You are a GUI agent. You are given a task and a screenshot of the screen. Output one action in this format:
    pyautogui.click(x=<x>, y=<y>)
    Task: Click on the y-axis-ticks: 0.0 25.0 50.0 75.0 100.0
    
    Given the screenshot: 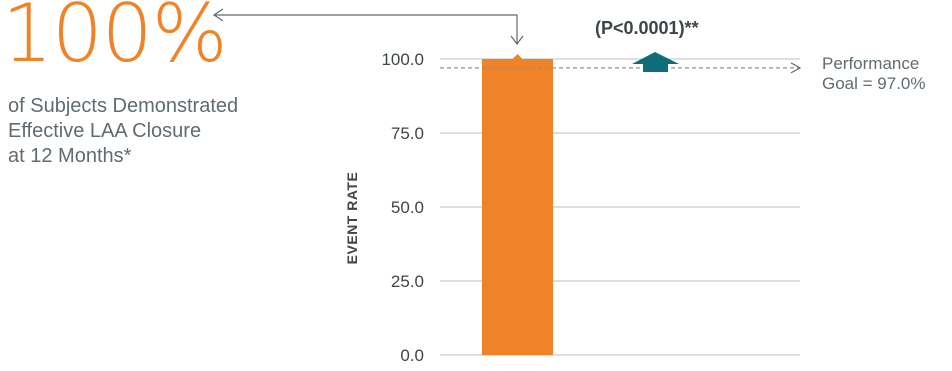 What is the action you would take?
    pyautogui.click(x=402, y=207)
    